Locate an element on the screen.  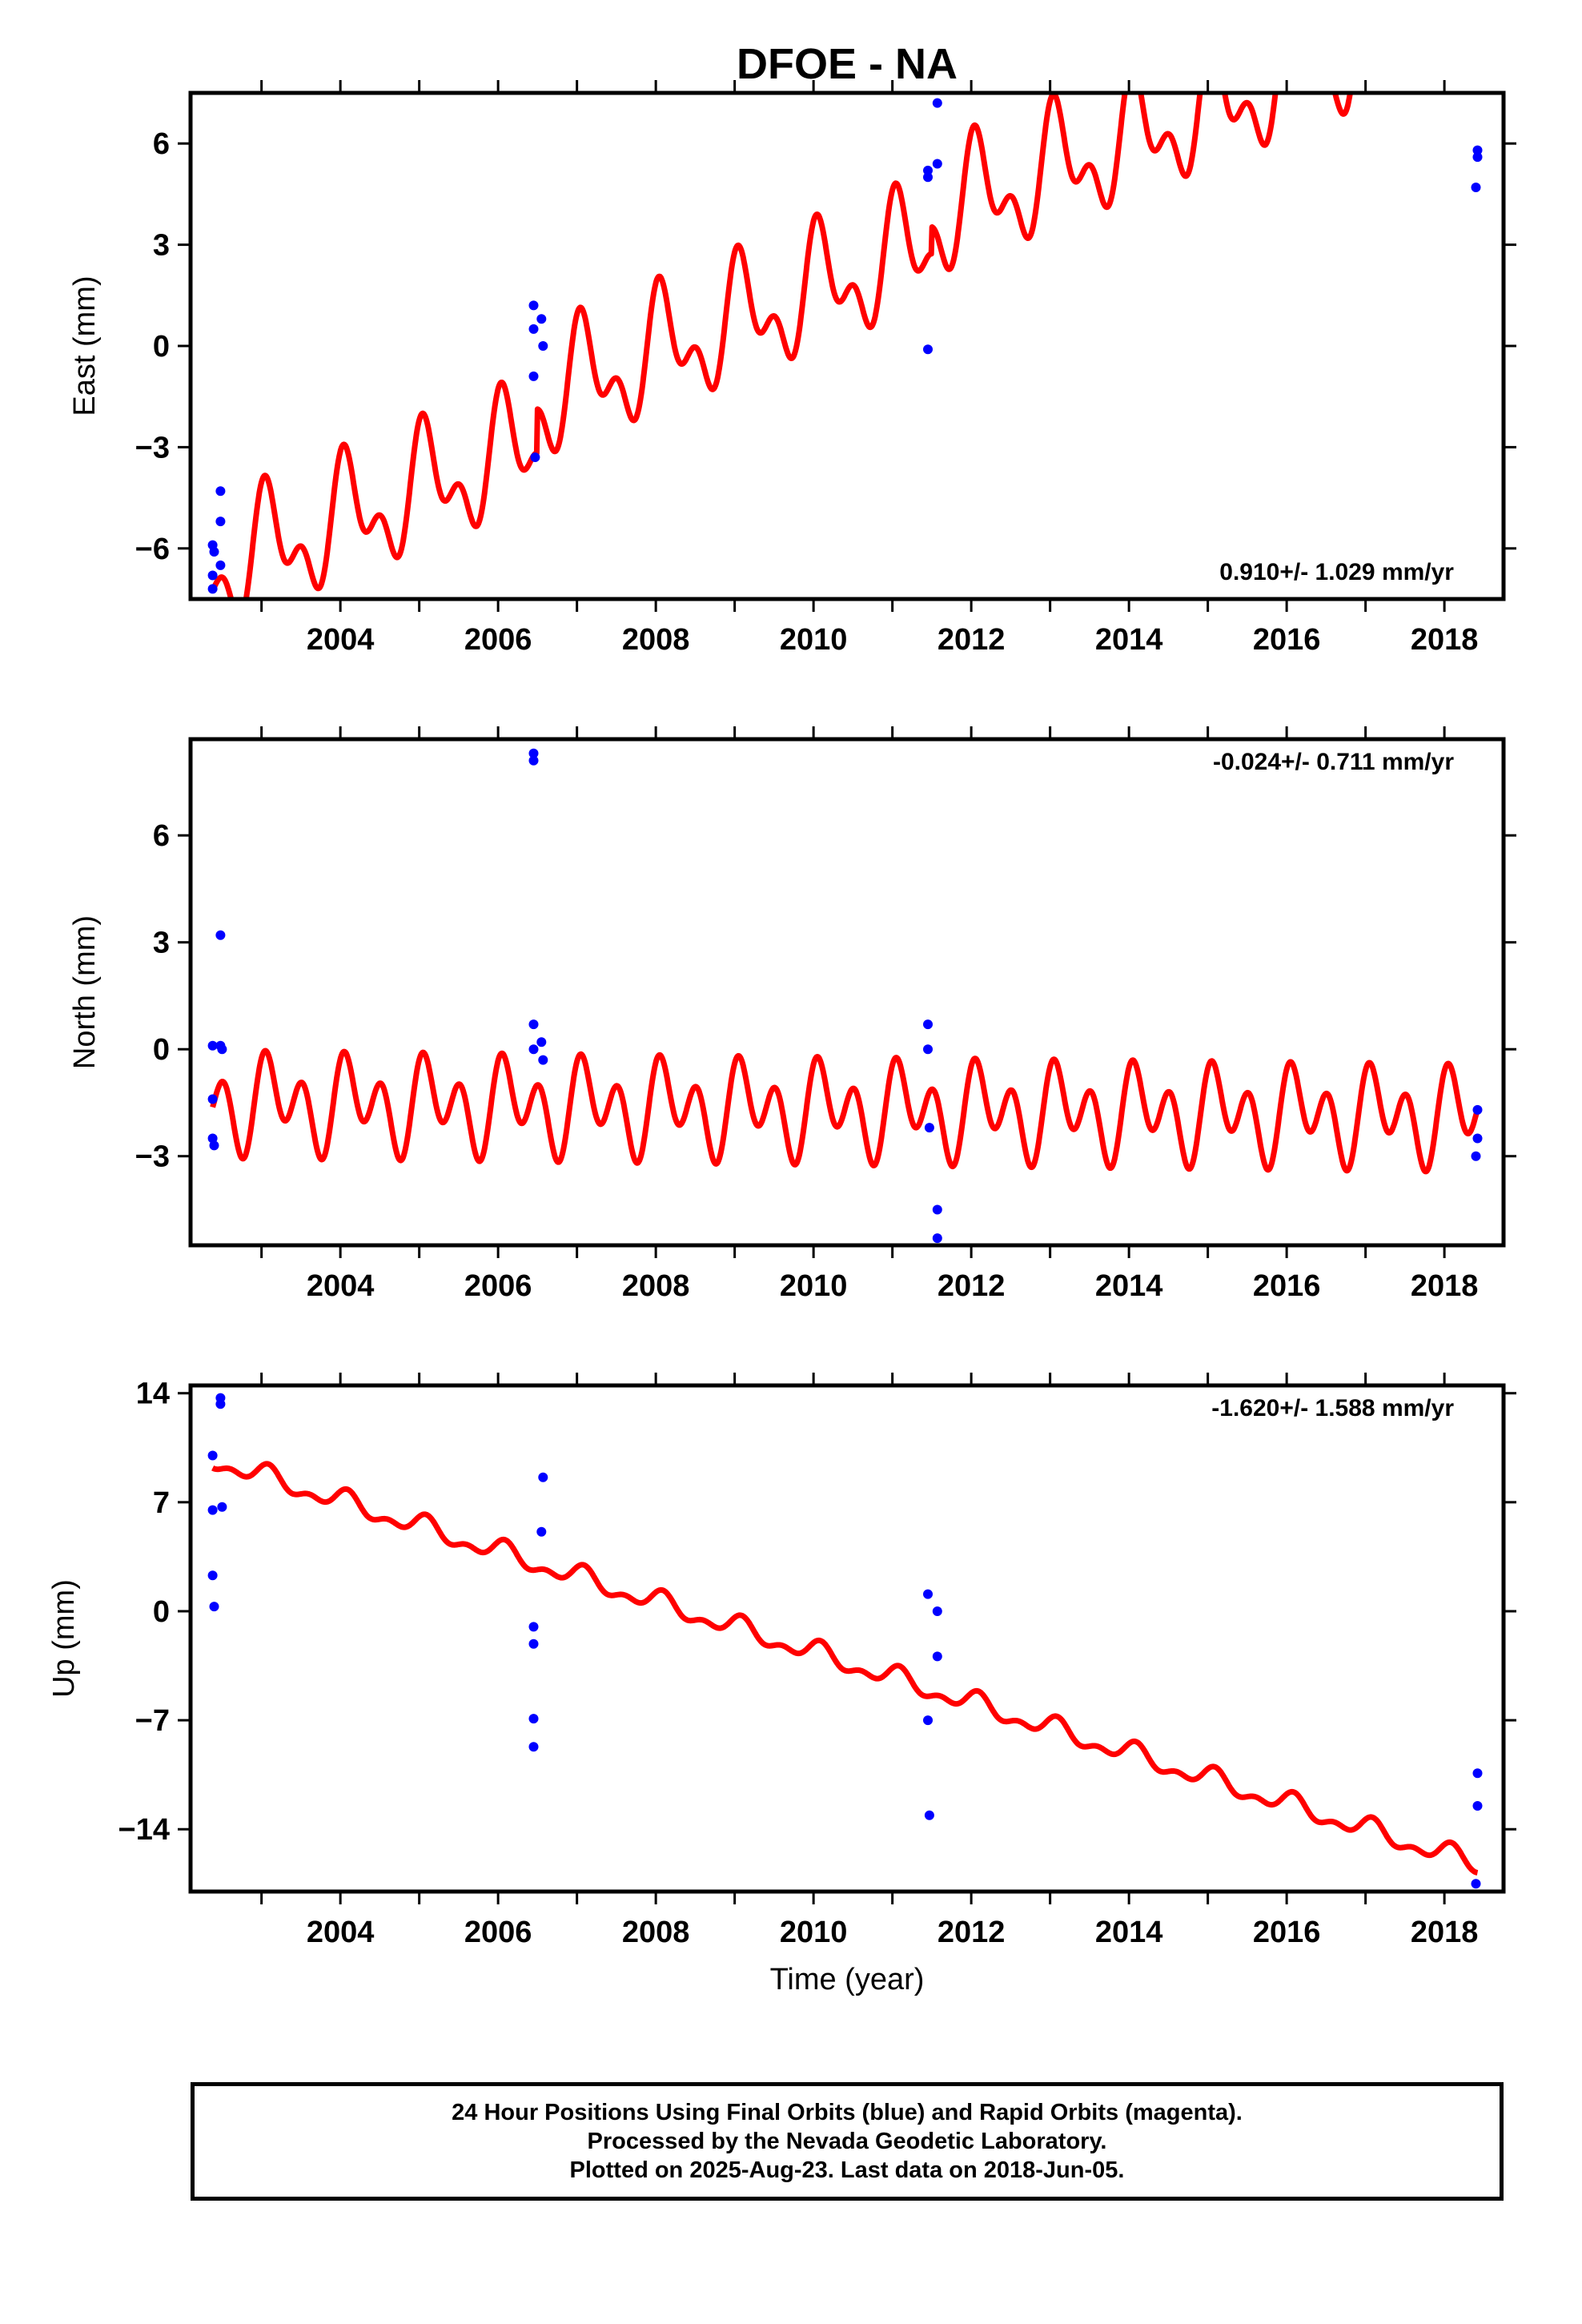
east-x-tick-label: 2010 is located at coordinates (814, 640).